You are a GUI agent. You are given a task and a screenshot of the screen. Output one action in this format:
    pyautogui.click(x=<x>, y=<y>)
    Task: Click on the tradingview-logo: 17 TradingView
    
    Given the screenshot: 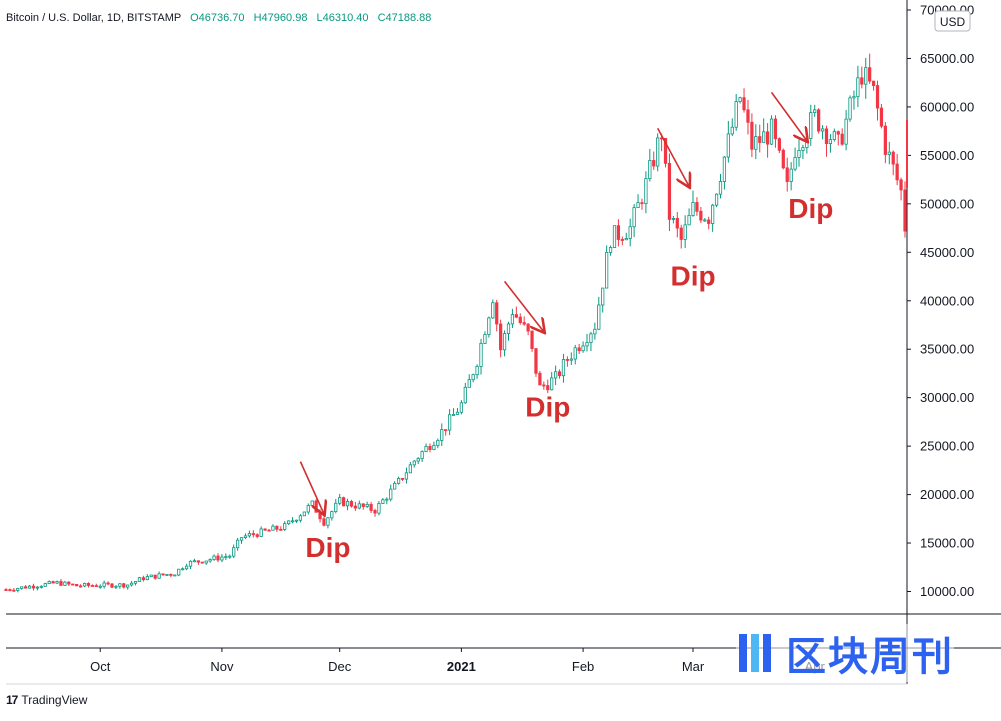 What is the action you would take?
    pyautogui.click(x=46, y=700)
    